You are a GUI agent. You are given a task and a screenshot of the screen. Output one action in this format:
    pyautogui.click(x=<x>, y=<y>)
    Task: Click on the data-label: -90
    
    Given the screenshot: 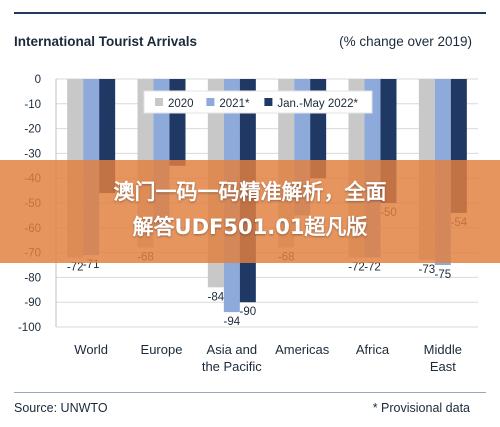 What is the action you would take?
    pyautogui.click(x=248, y=312)
    